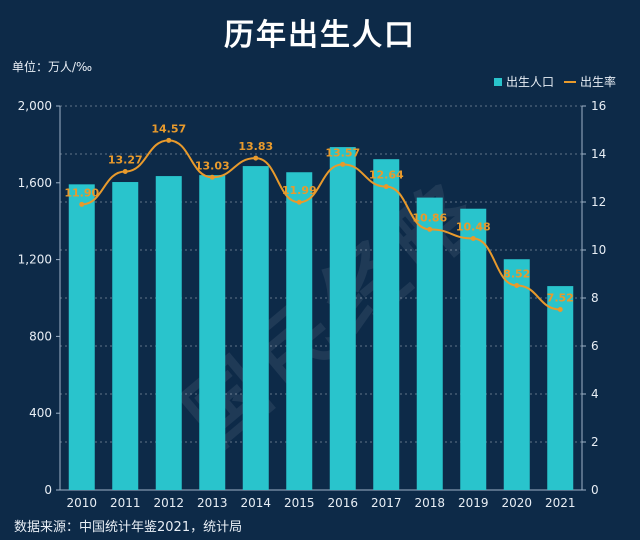  I want to click on legend: 出生人口 出生率, so click(554, 81).